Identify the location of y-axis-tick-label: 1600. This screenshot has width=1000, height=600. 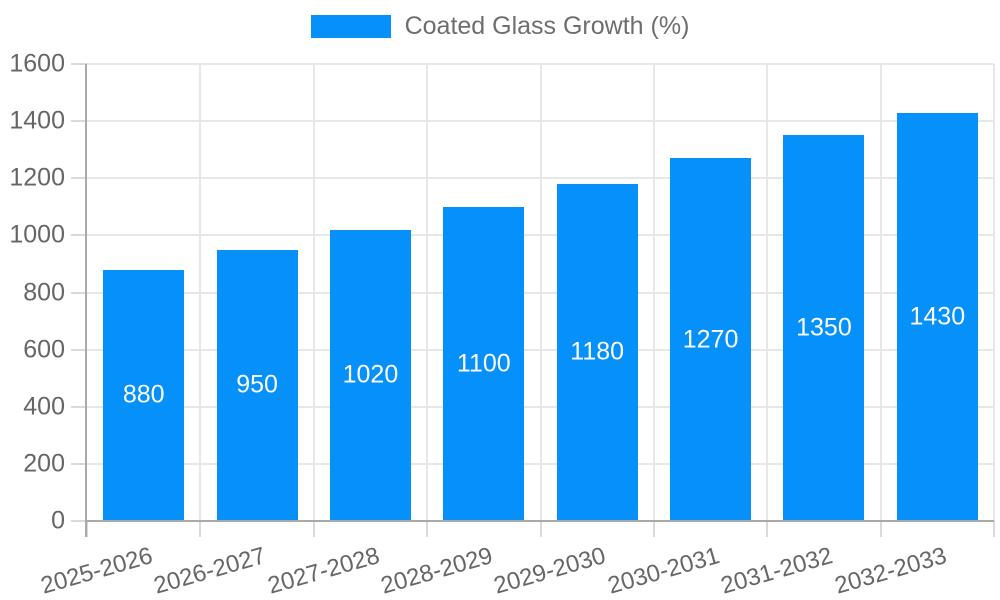
(37, 63).